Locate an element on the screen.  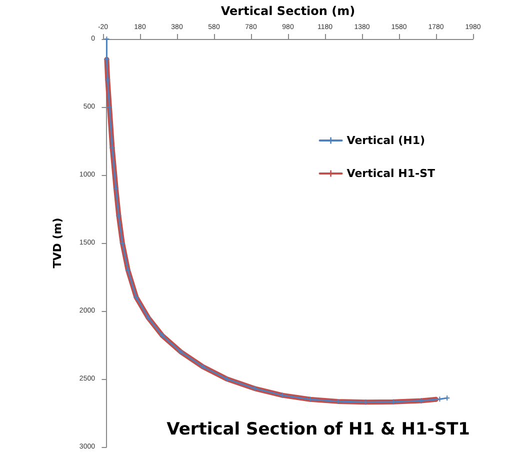
y-axis-title: TVD (m) is located at coordinates (57, 243).